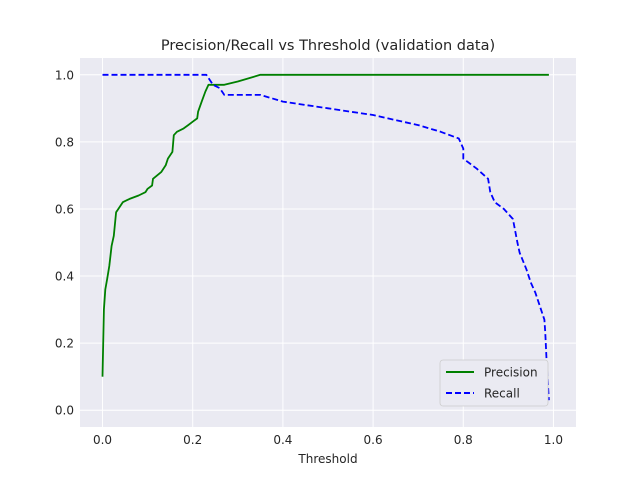  I want to click on x-tick-label: 0.8, so click(463, 440).